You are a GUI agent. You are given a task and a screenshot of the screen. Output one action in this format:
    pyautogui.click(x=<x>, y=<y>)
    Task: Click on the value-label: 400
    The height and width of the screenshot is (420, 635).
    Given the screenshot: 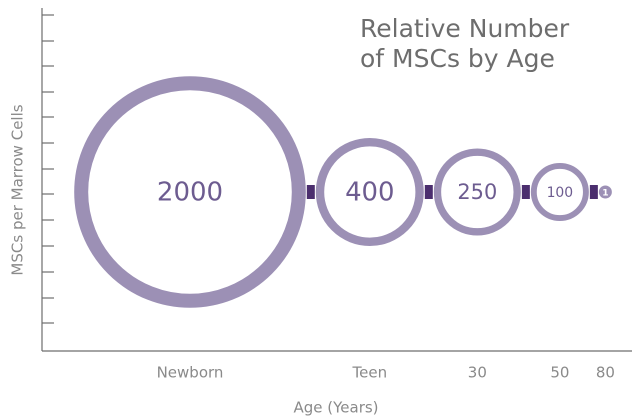 What is the action you would take?
    pyautogui.click(x=369, y=193)
    